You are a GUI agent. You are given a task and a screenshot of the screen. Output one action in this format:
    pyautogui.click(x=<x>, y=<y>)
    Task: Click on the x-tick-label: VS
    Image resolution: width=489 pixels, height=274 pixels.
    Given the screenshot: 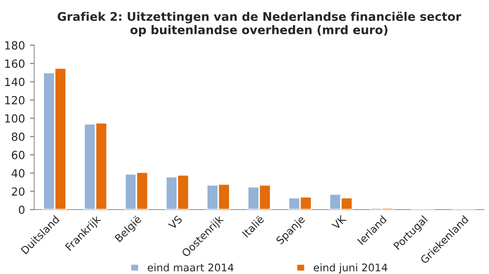 What is the action you would take?
    pyautogui.click(x=175, y=222)
    